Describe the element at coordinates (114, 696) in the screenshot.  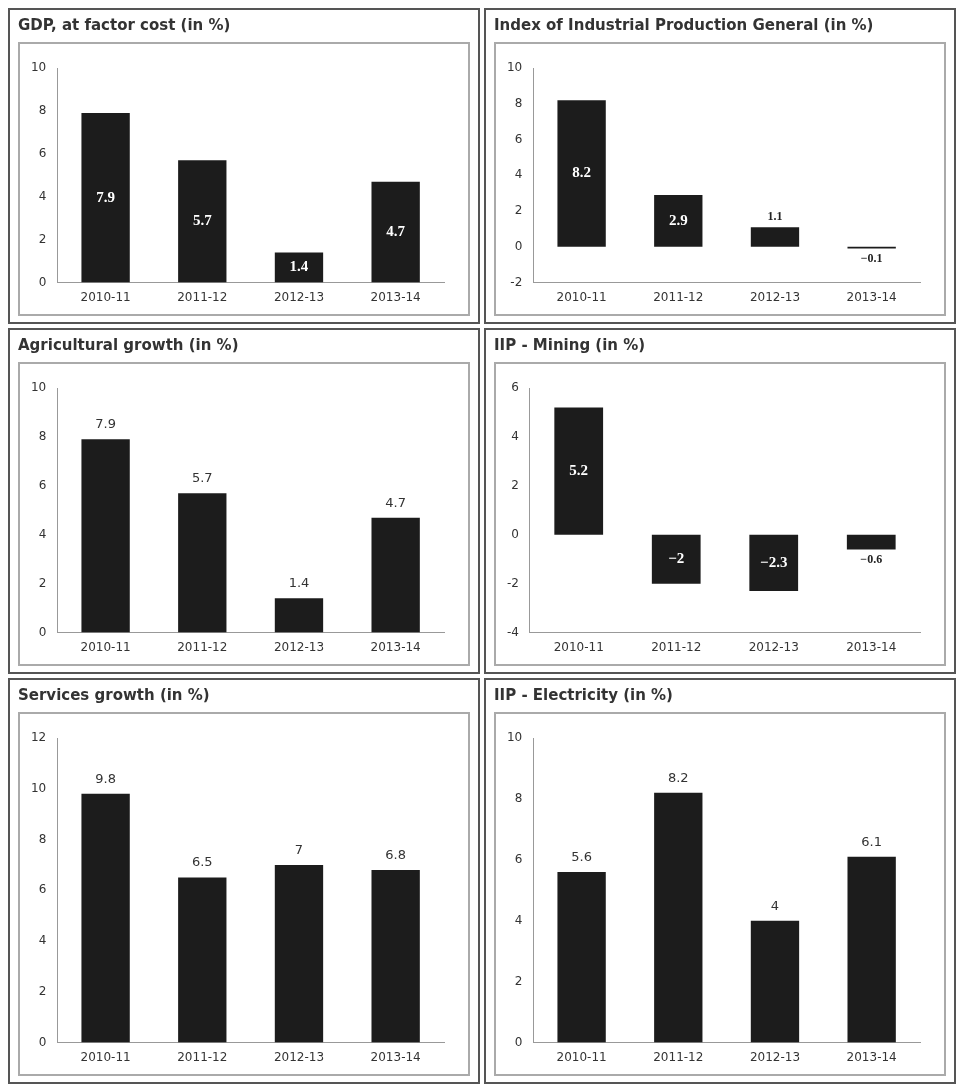
I see `chart-title: Services growth (in %)` at that location.